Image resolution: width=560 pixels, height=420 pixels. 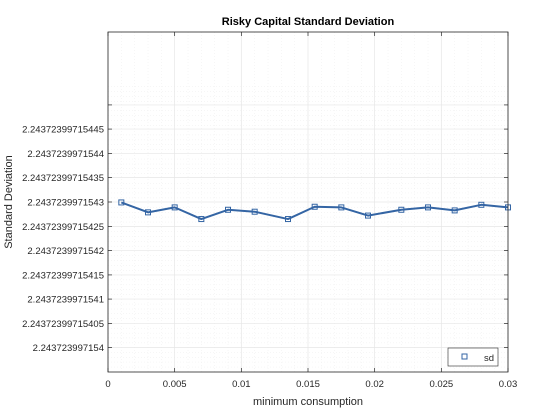 I want to click on x-axis-label: minimum consumption, so click(x=308, y=402).